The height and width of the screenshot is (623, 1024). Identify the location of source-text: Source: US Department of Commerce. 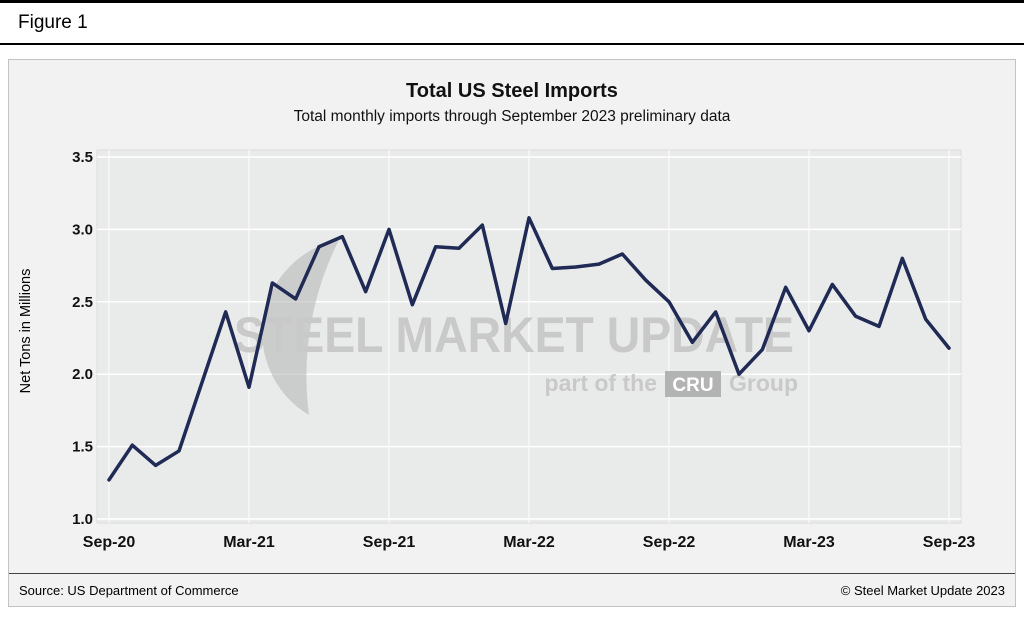
(129, 590).